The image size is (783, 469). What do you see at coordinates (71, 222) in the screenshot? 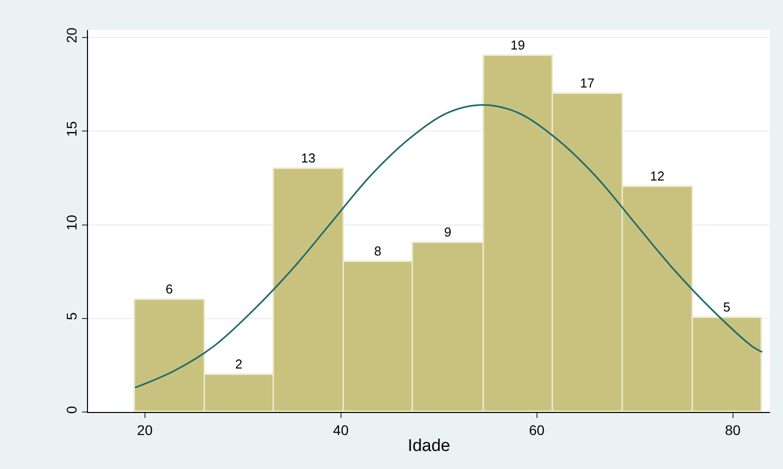
I see `y-tick-label: 10` at bounding box center [71, 222].